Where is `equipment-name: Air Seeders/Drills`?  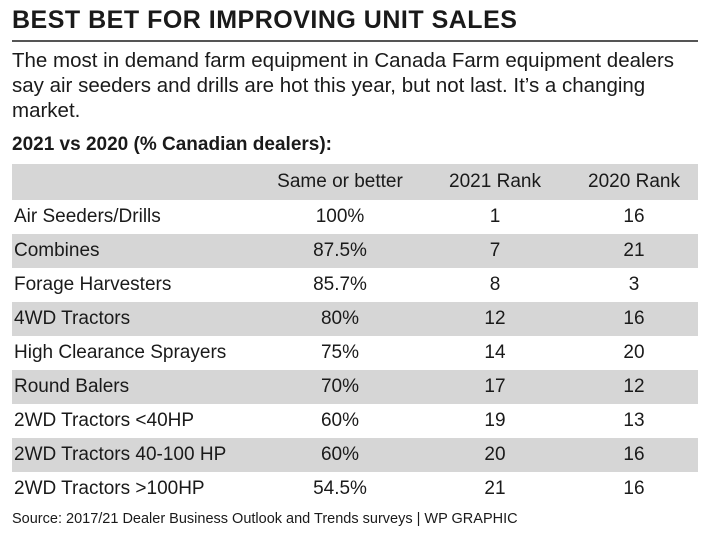
equipment-name: Air Seeders/Drills is located at coordinates (87, 216).